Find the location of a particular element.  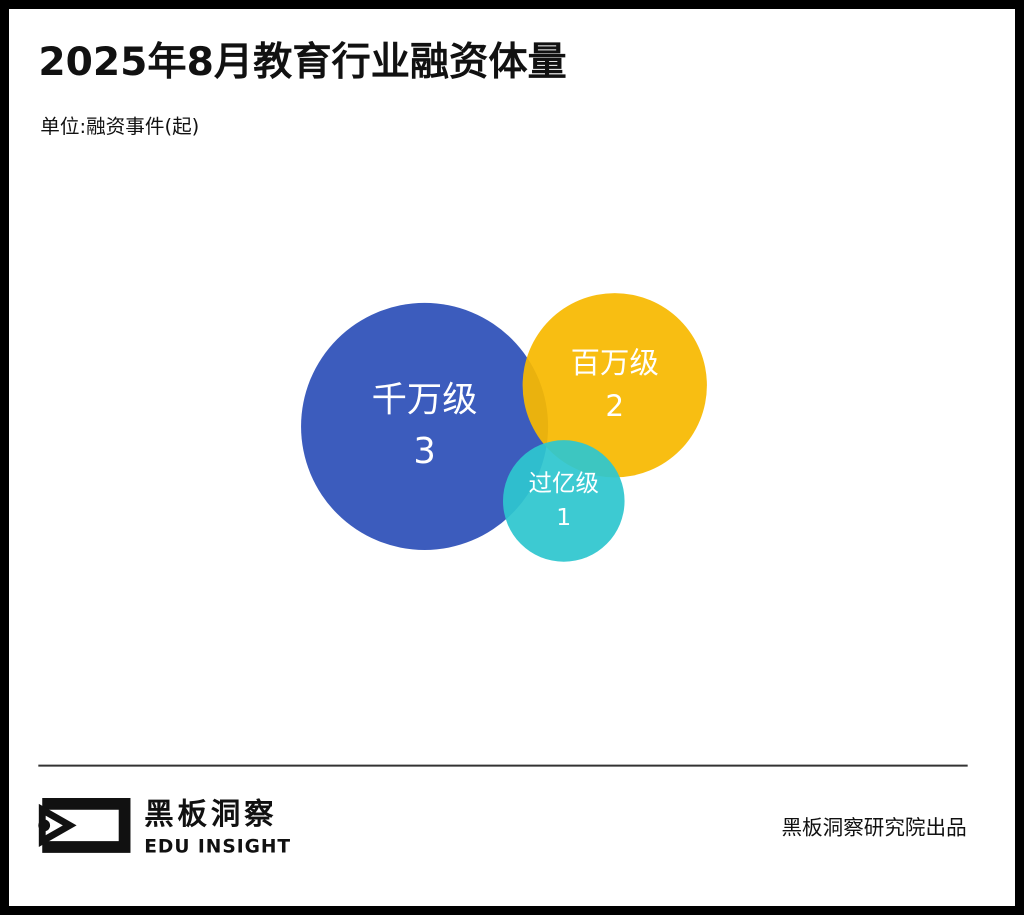

bubble-value: 2 is located at coordinates (614, 406).